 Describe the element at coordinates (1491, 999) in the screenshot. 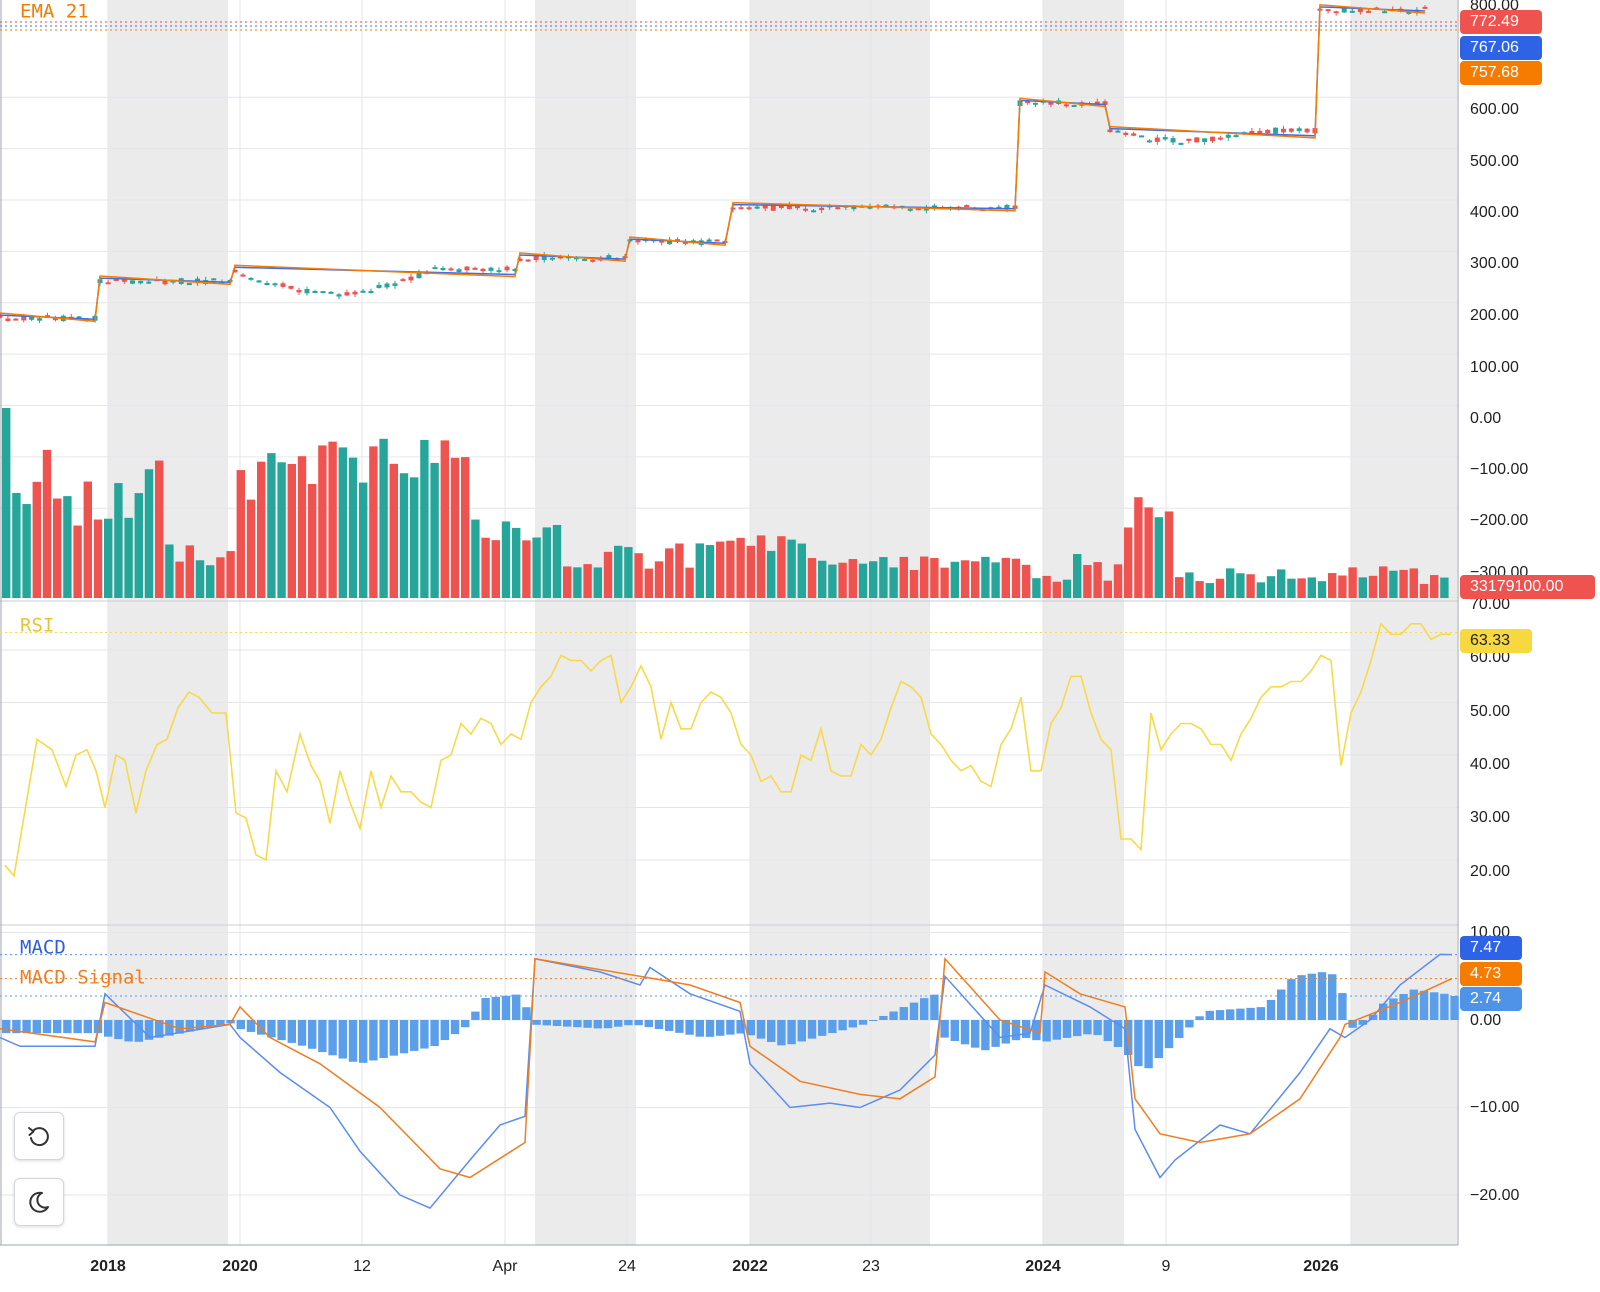

I see `hist-badge-bg` at that location.